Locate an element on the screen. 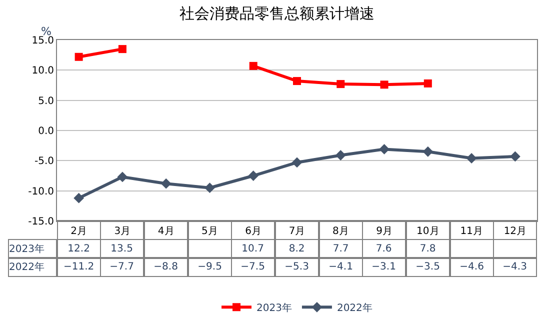 This screenshot has width=554, height=334. x-tick-label: 6月 is located at coordinates (253, 231).